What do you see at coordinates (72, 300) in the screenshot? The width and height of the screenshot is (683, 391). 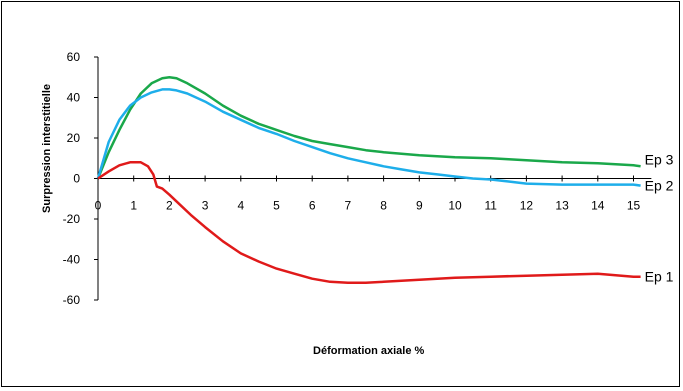 I see `y-tick-label: -60` at bounding box center [72, 300].